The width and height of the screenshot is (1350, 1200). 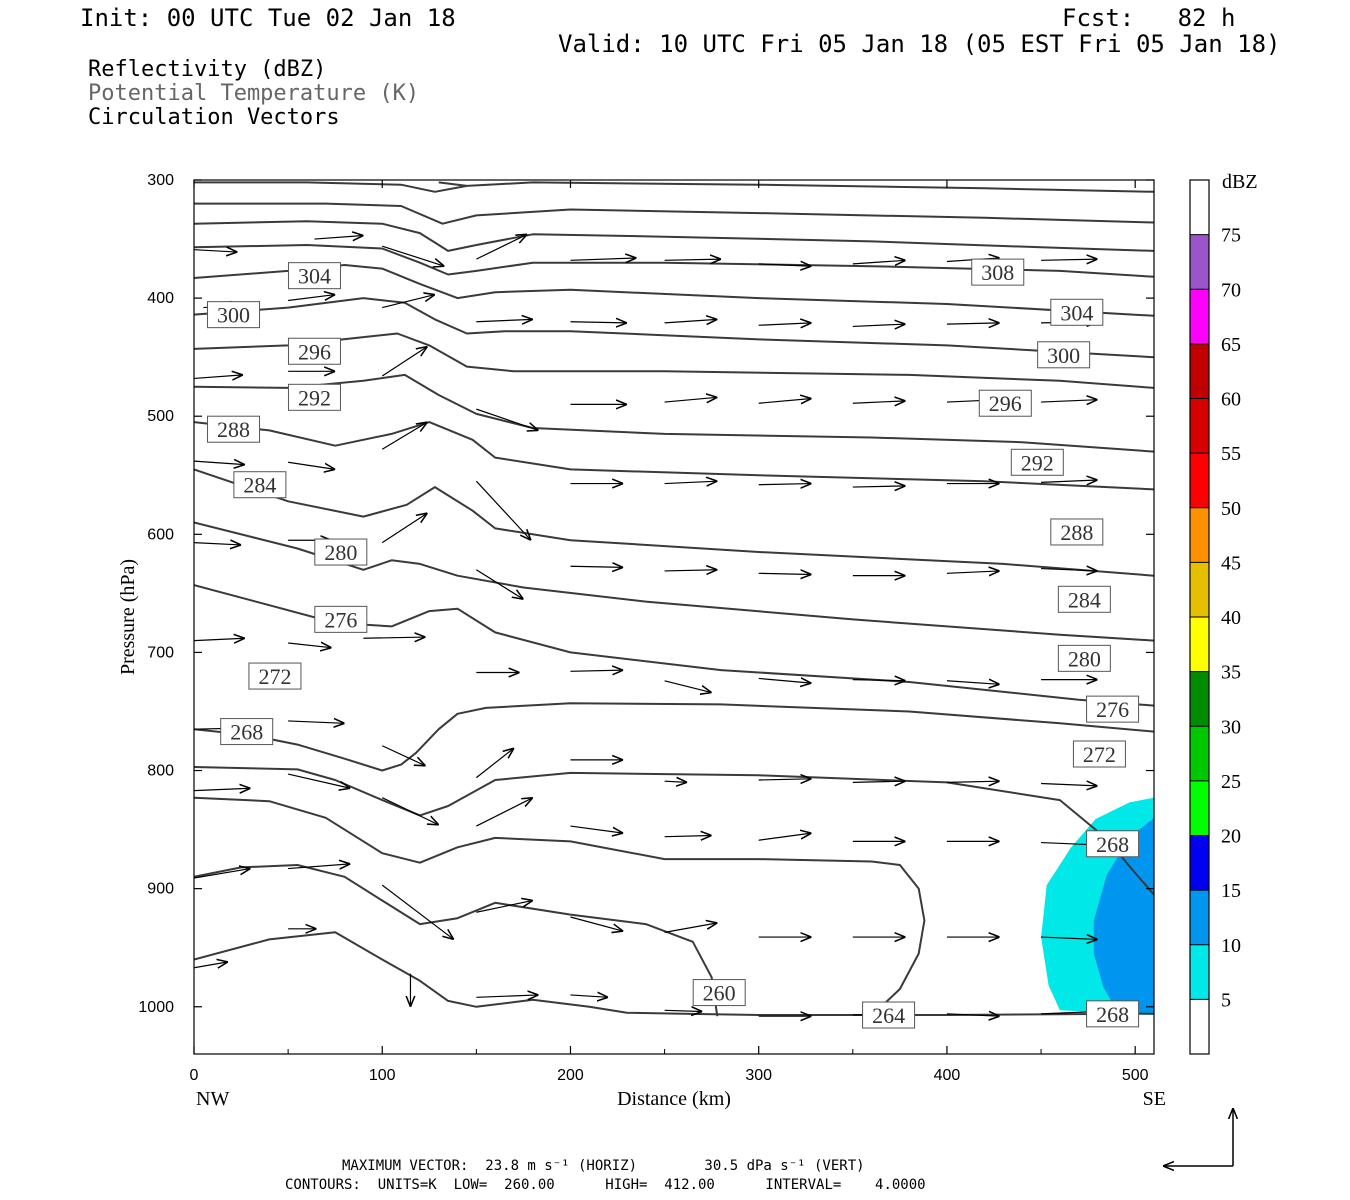 What do you see at coordinates (997, 272) in the screenshot?
I see `svg-text: 308` at bounding box center [997, 272].